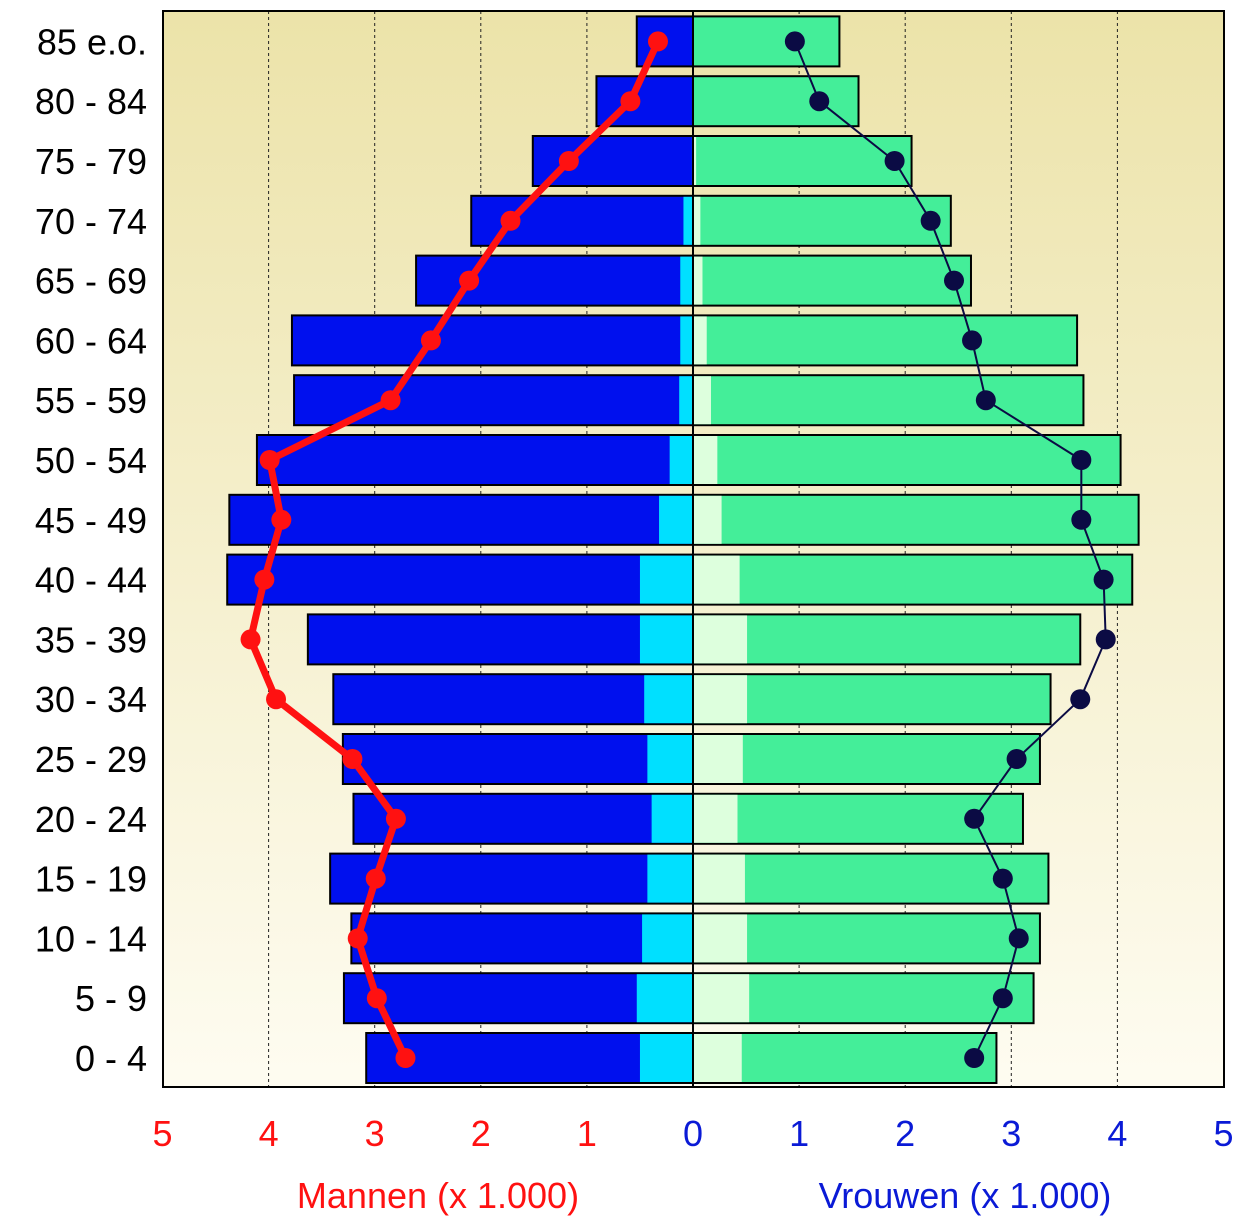 The height and width of the screenshot is (1220, 1242). Describe the element at coordinates (91, 460) in the screenshot. I see `age-group-label: 50 - 54` at that location.